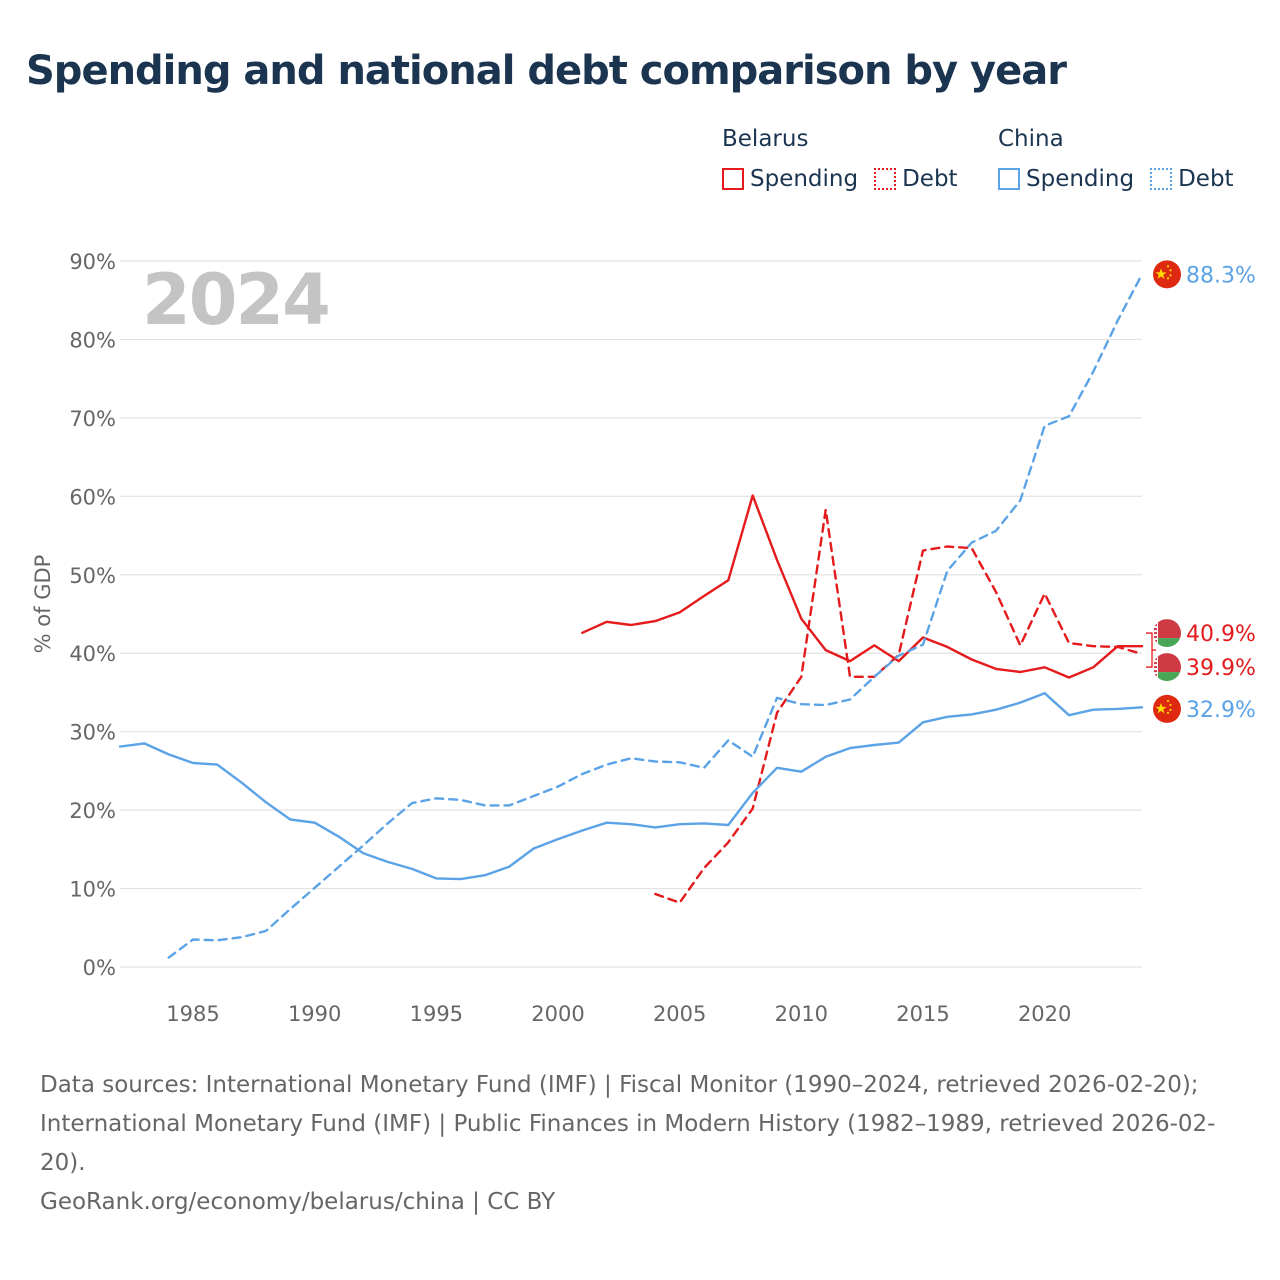  What do you see at coordinates (1124, 158) in the screenshot?
I see `legend-group-china: China Spending Debt` at bounding box center [1124, 158].